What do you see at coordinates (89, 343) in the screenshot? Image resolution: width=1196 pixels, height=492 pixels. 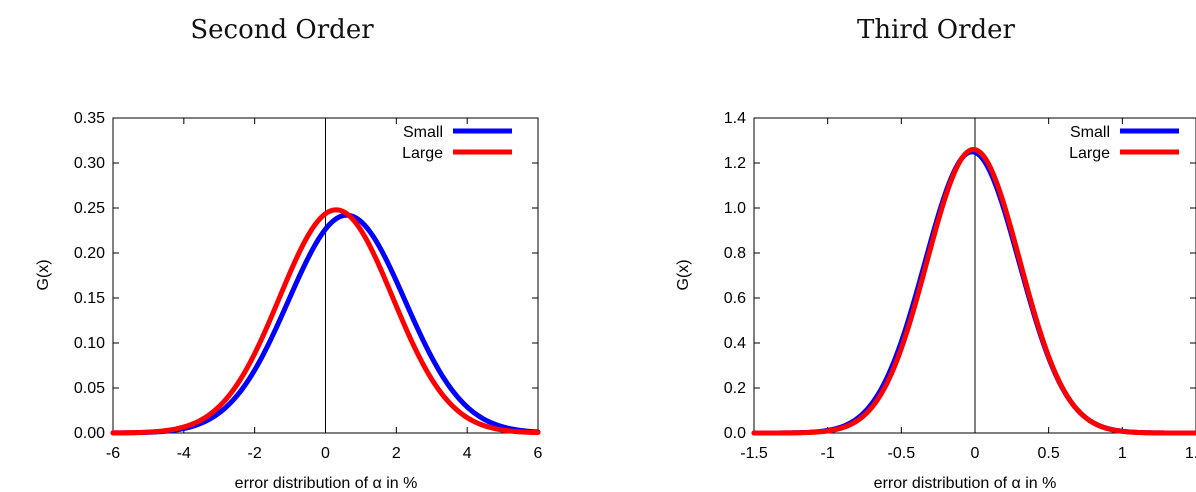 I see `y-tick-label: 0.10` at bounding box center [89, 343].